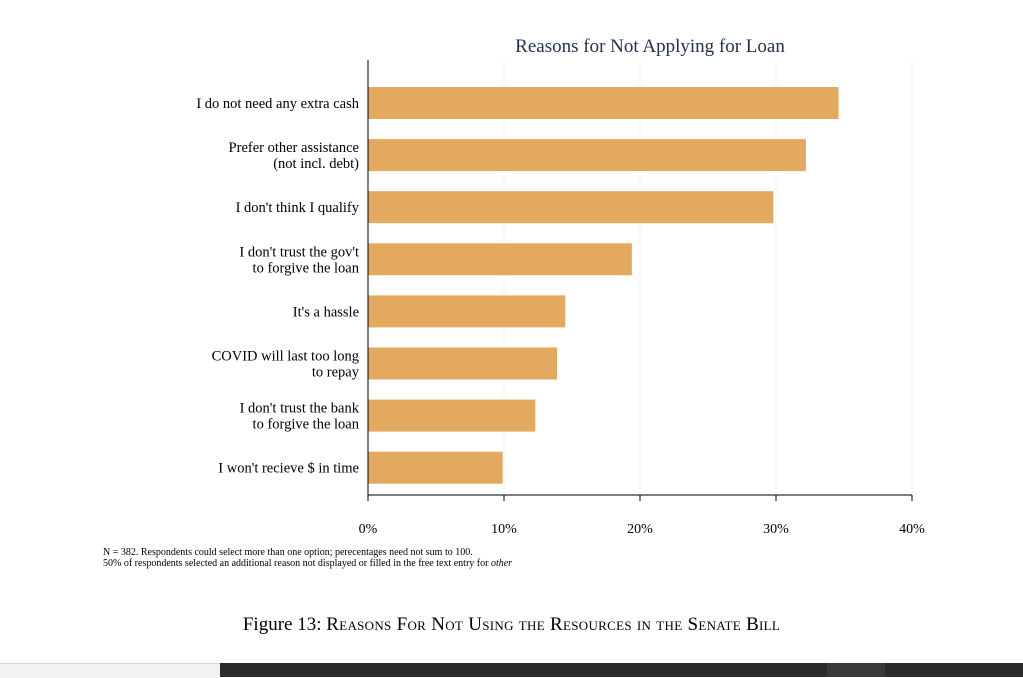 Image resolution: width=1023 pixels, height=678 pixels. What do you see at coordinates (501, 563) in the screenshot?
I see `footnote-line-2-italic: other` at bounding box center [501, 563].